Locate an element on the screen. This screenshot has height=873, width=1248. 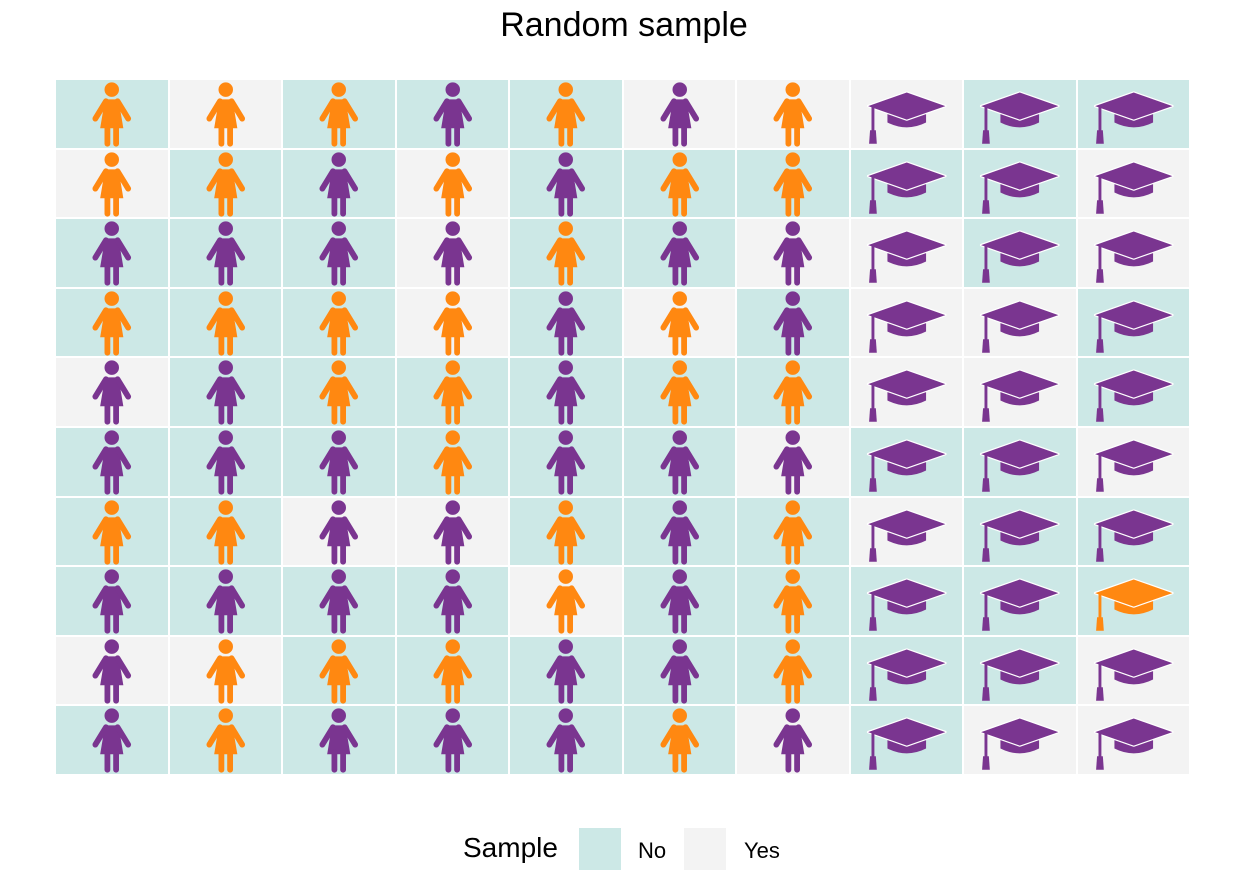
legend-title: Sample is located at coordinates (510, 847).